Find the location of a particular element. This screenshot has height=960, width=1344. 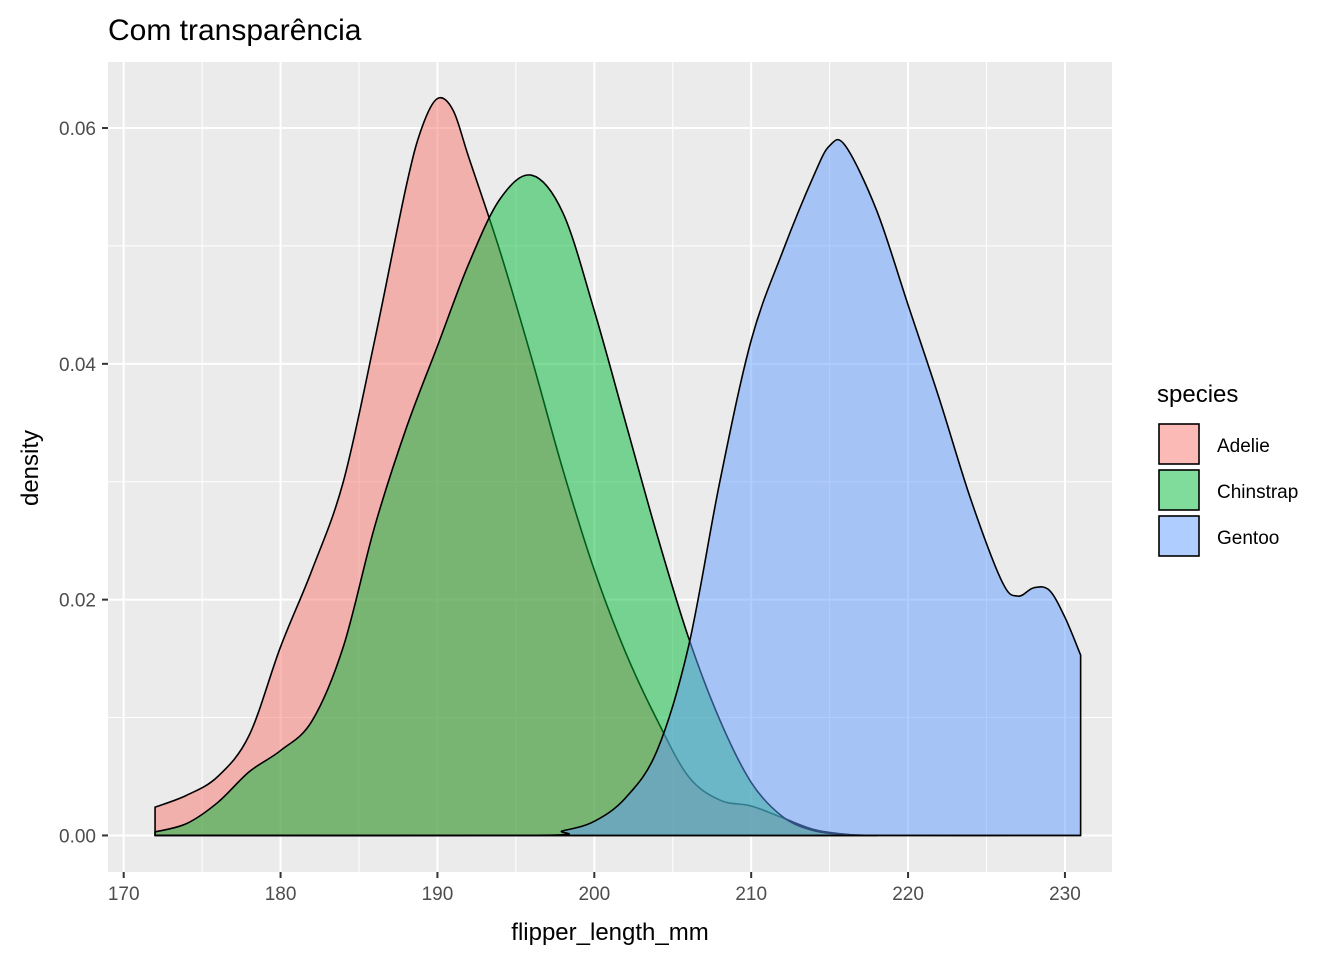

x-tick-label: 220 is located at coordinates (908, 894).